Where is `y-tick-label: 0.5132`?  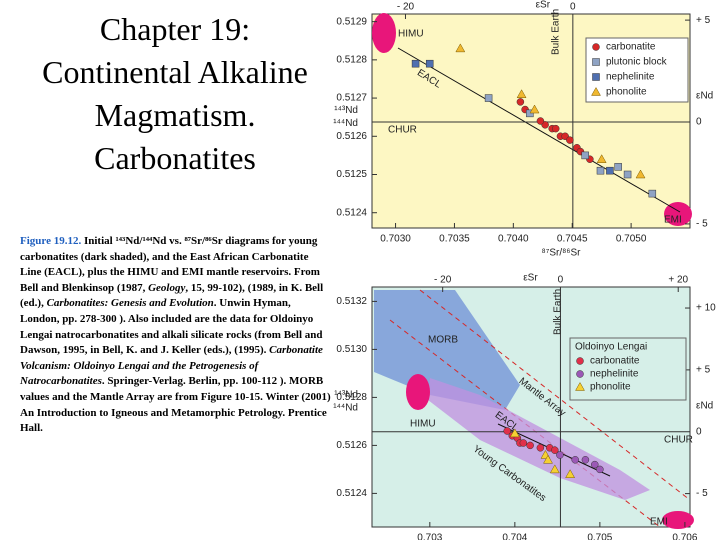
y-tick-label: 0.5132 is located at coordinates (351, 301).